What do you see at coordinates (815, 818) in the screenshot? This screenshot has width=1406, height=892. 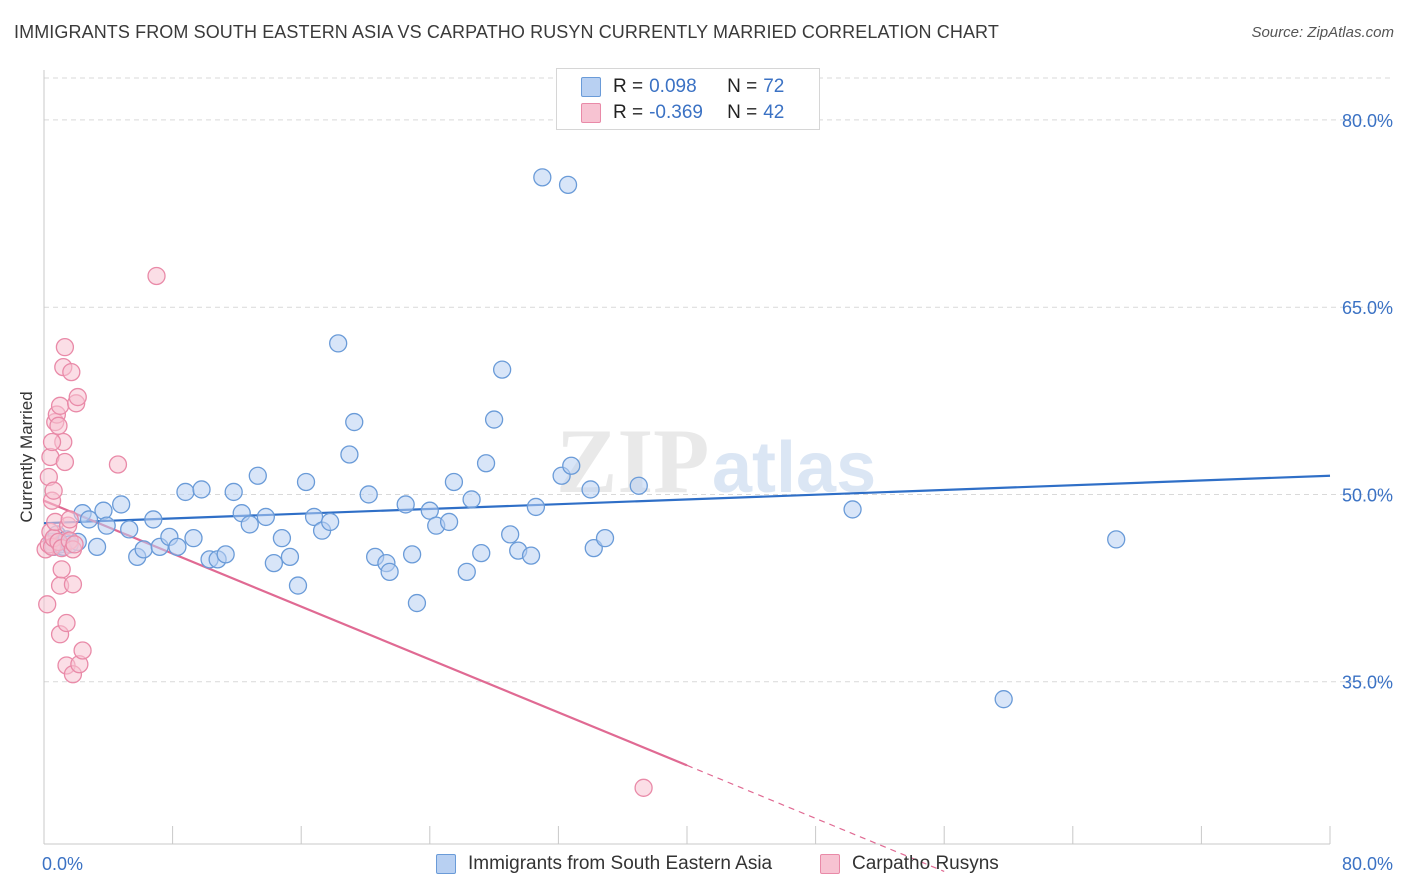 I see `trendline-pink-extension` at bounding box center [815, 818].